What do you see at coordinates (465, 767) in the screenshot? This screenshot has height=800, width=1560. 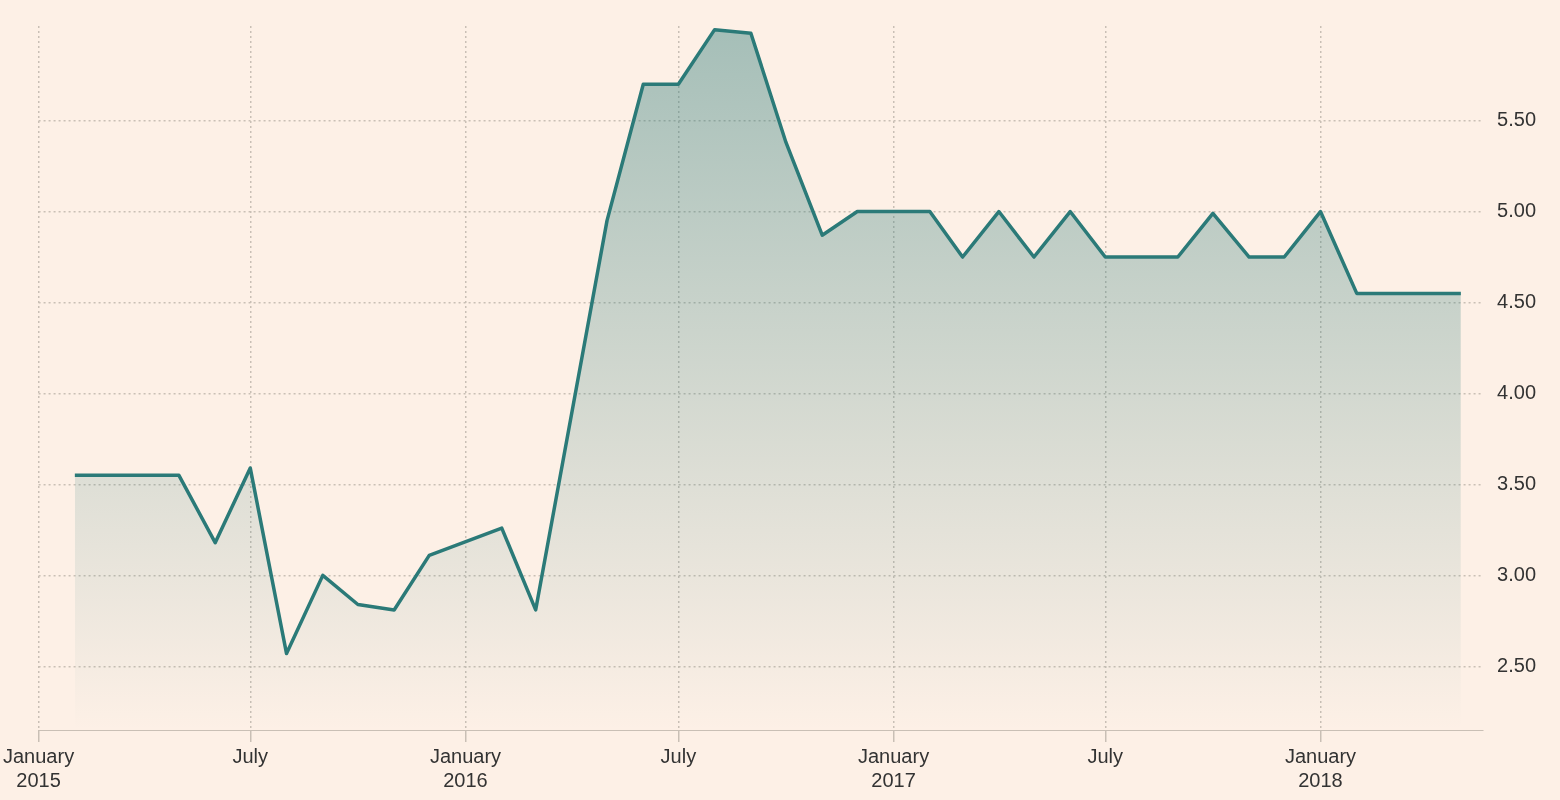 I see `x-tick-label: January 2016` at bounding box center [465, 767].